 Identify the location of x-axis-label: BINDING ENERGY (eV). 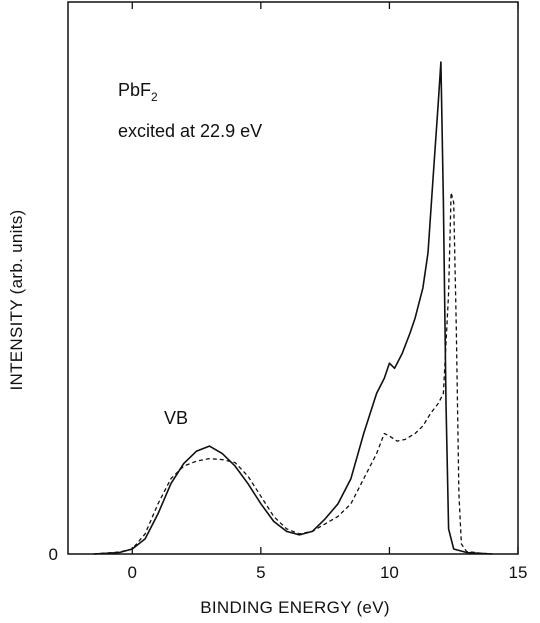
(295, 607).